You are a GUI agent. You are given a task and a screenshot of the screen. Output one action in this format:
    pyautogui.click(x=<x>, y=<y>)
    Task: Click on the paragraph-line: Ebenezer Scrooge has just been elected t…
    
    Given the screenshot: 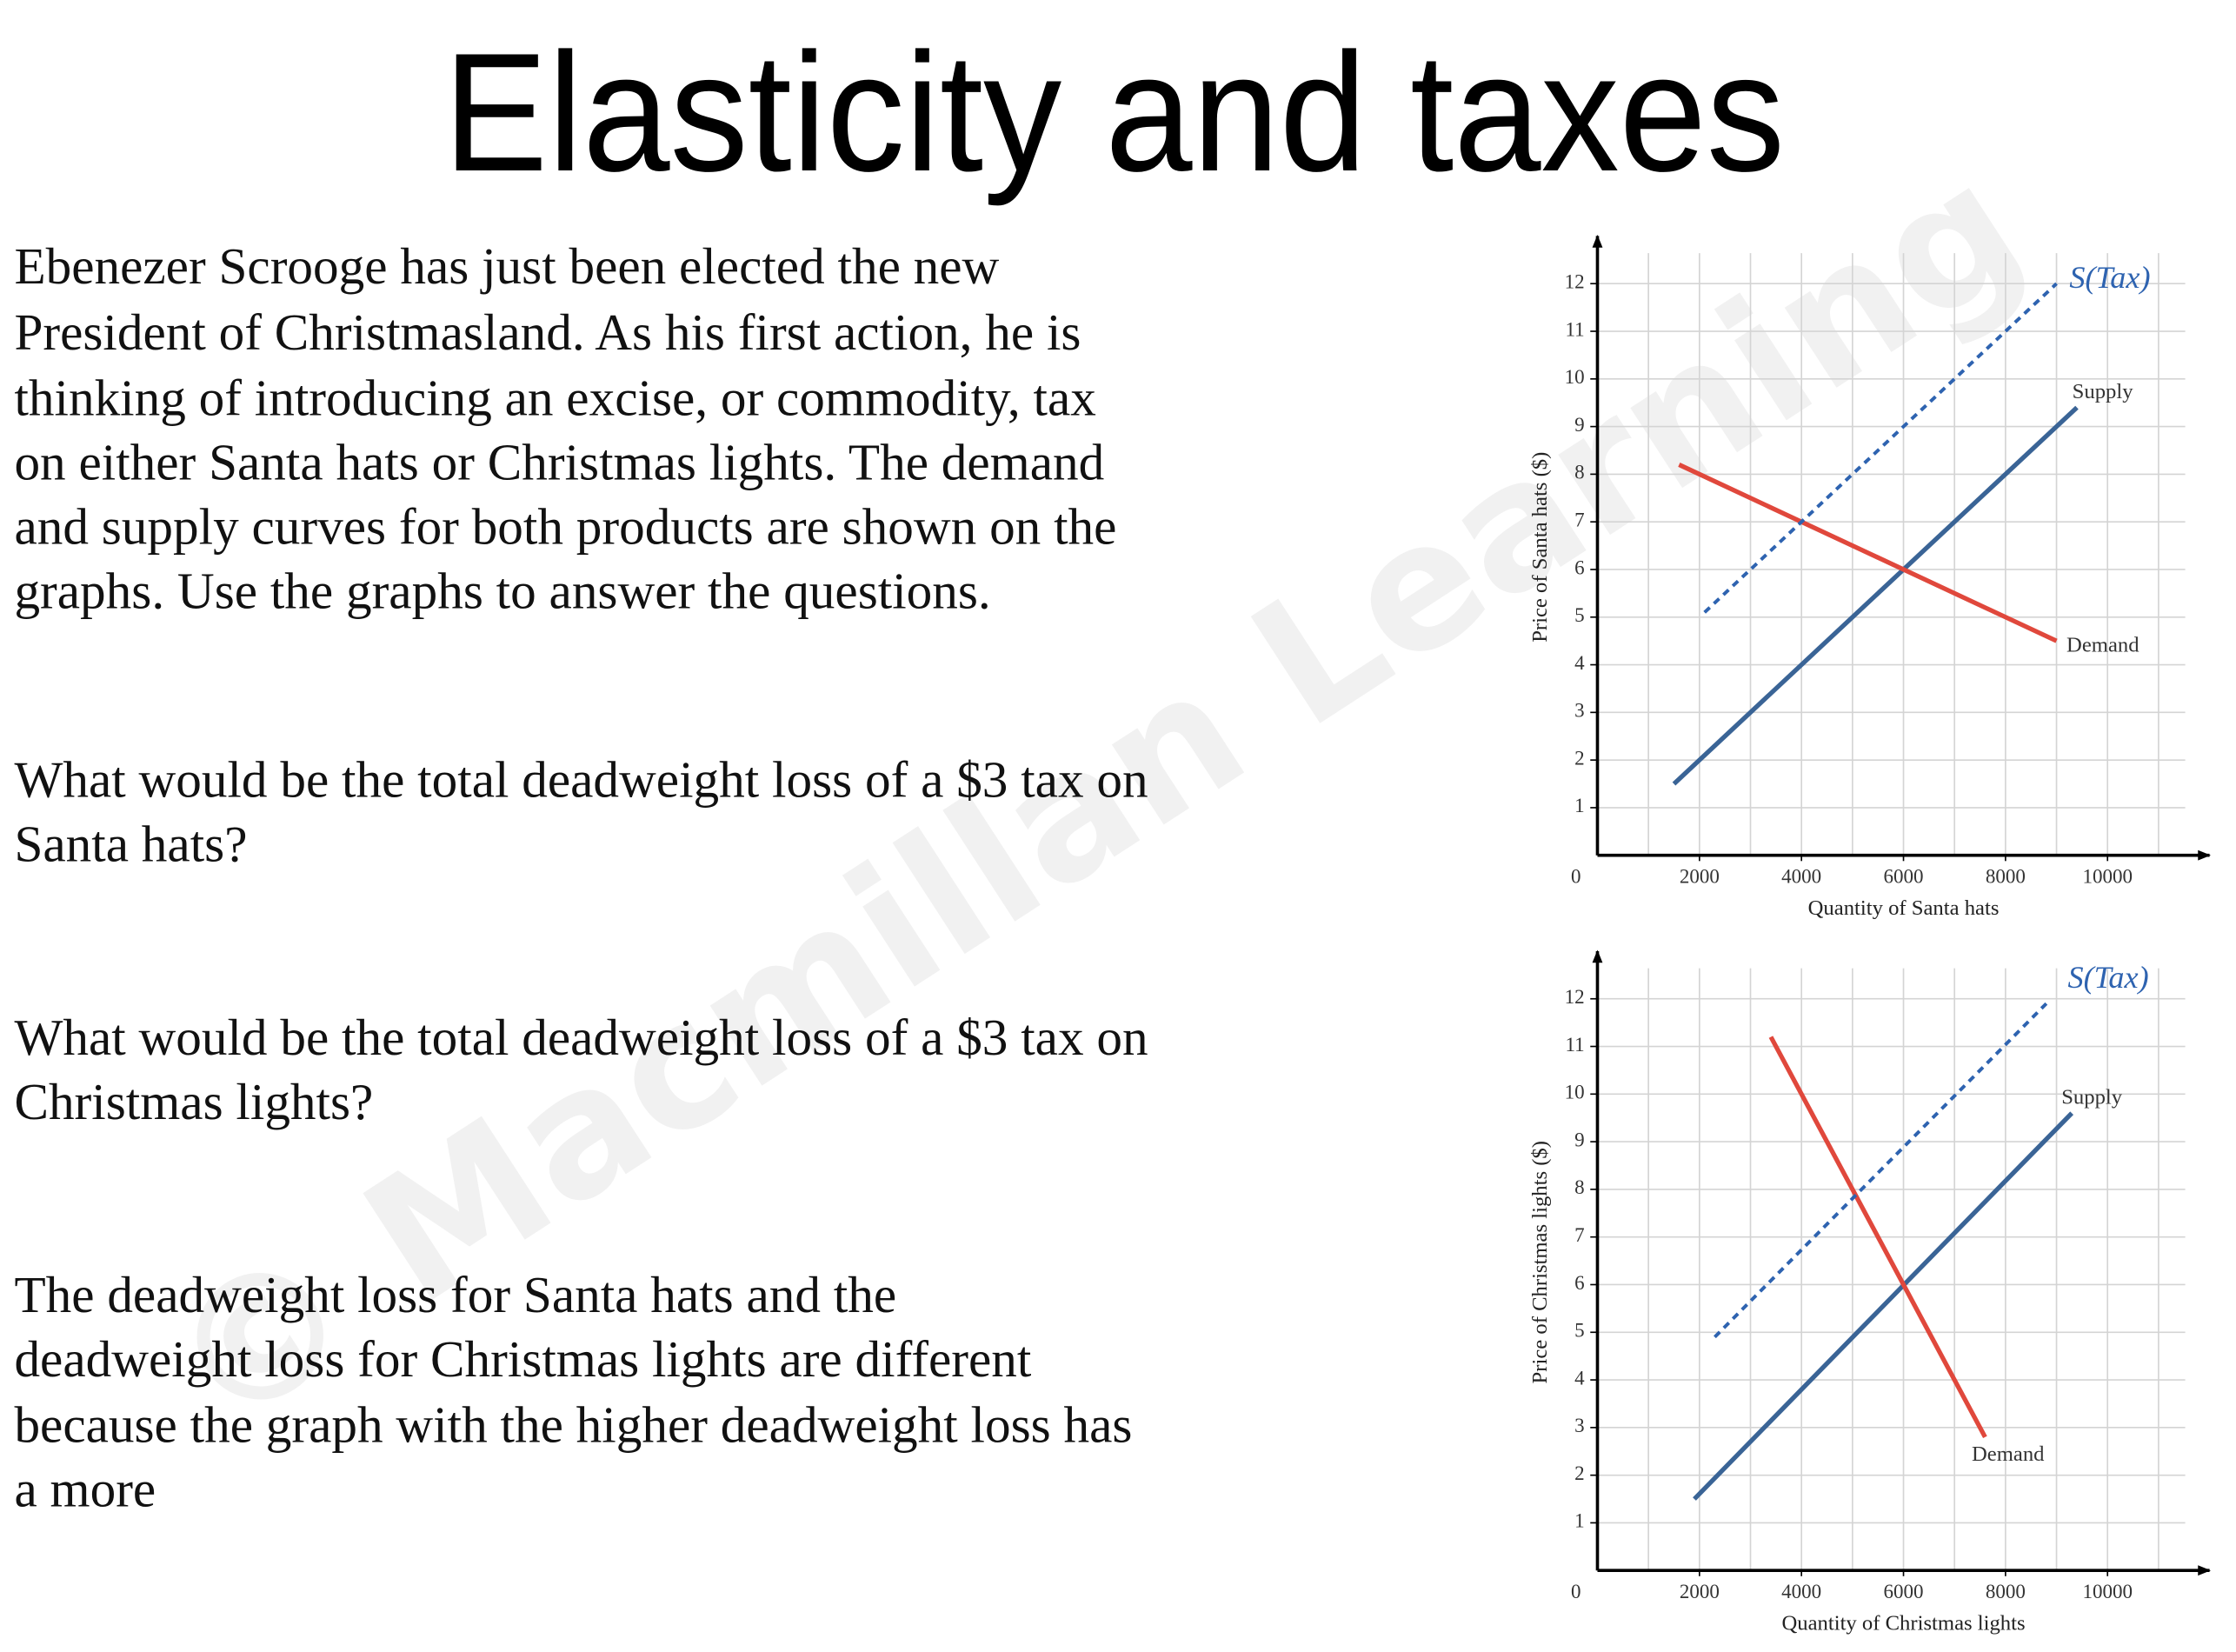 What is the action you would take?
    pyautogui.click(x=507, y=266)
    